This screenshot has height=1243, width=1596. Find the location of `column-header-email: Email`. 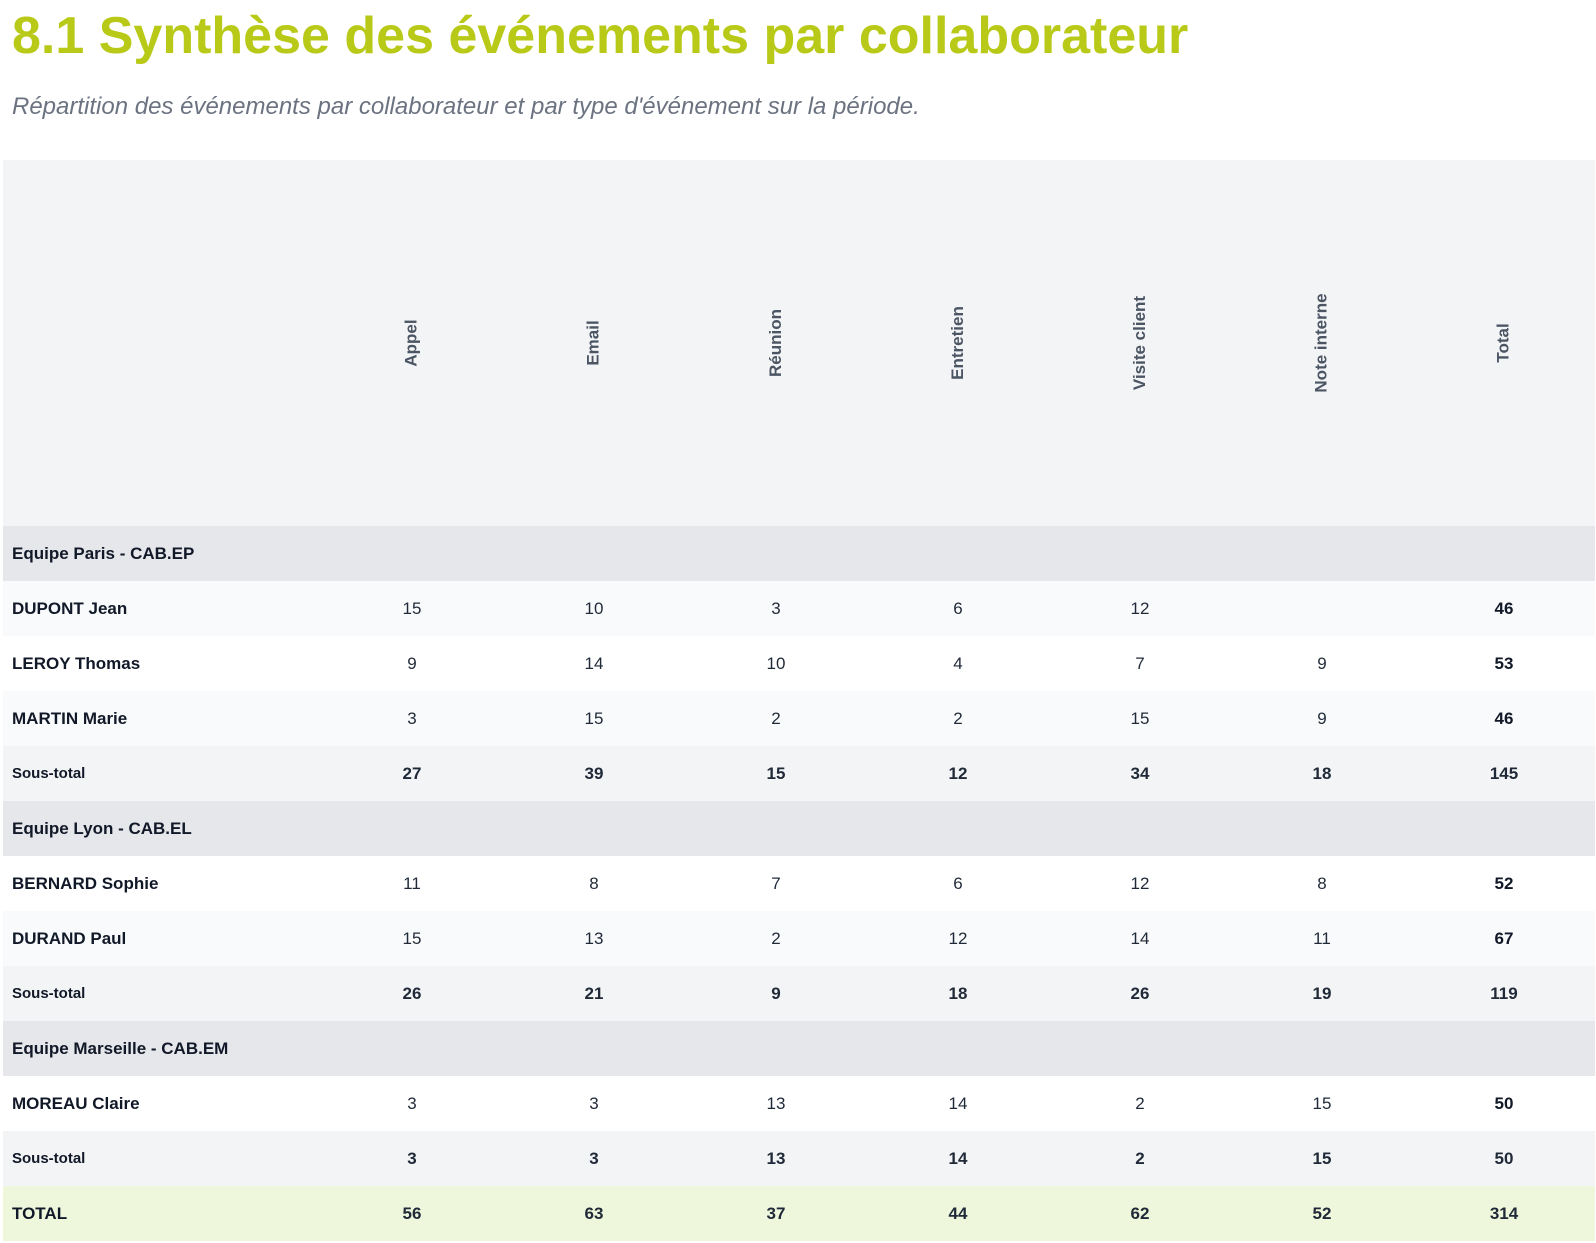

column-header-email: Email is located at coordinates (594, 343).